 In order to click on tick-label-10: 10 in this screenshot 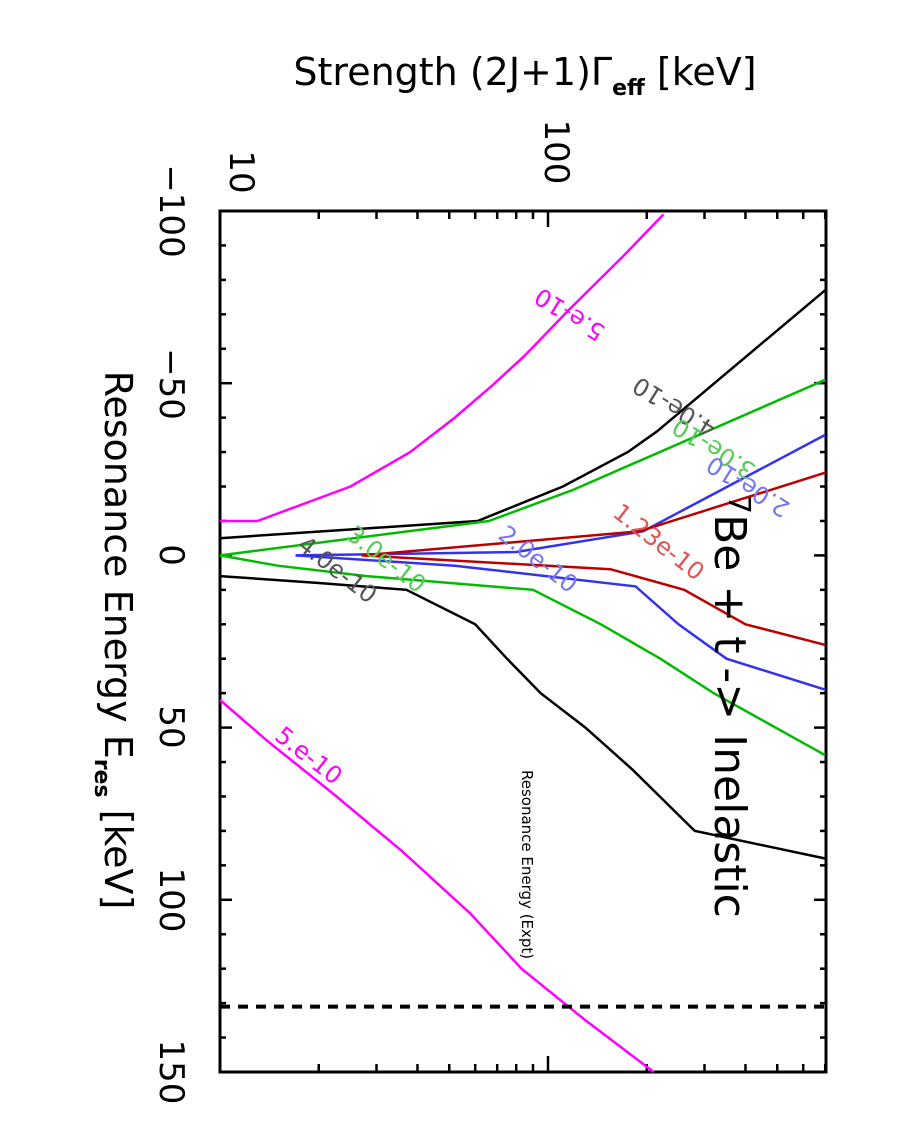, I will do `click(241, 171)`.